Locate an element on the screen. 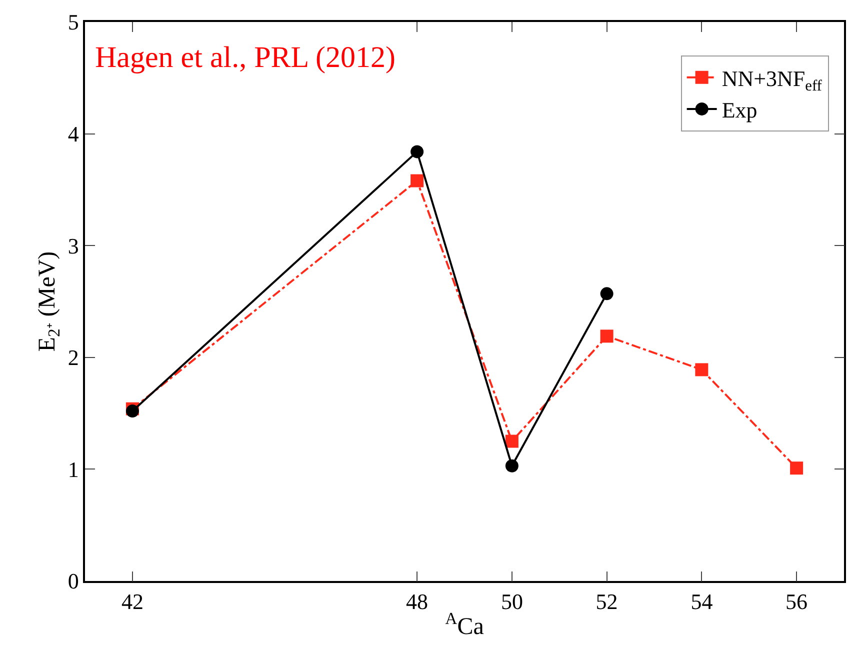 The height and width of the screenshot is (656, 856). x-tick-label: 54 is located at coordinates (701, 601).